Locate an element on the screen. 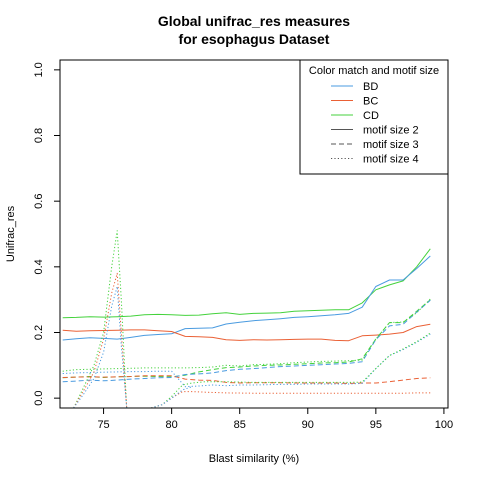 This screenshot has width=480, height=480. x-axis-label: Blast similarity (%) is located at coordinates (254, 459).